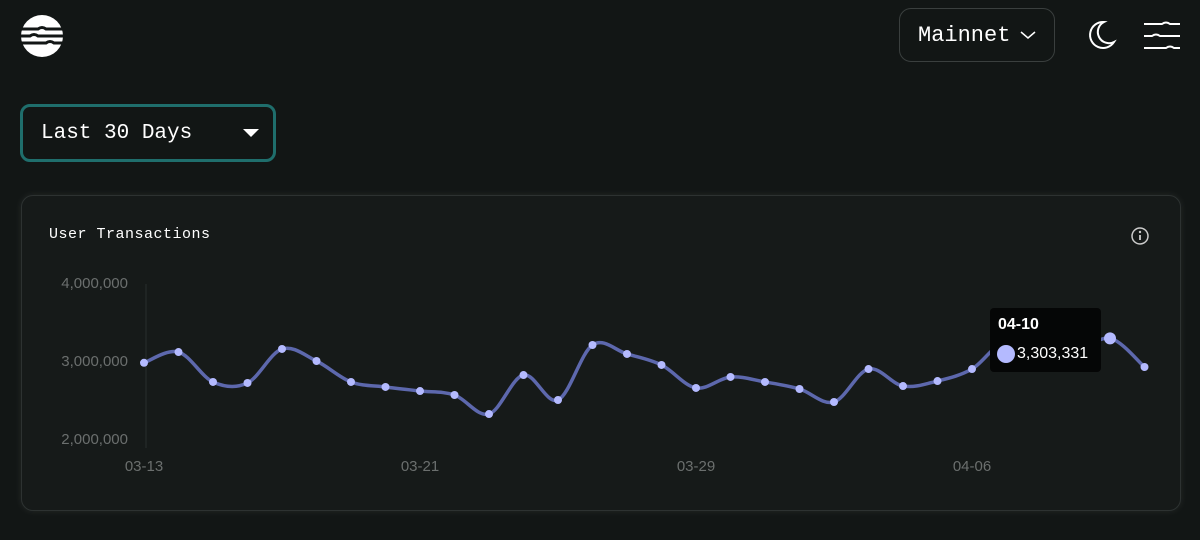  Describe the element at coordinates (1018, 324) in the screenshot. I see `tooltip-title: 04-10` at that location.